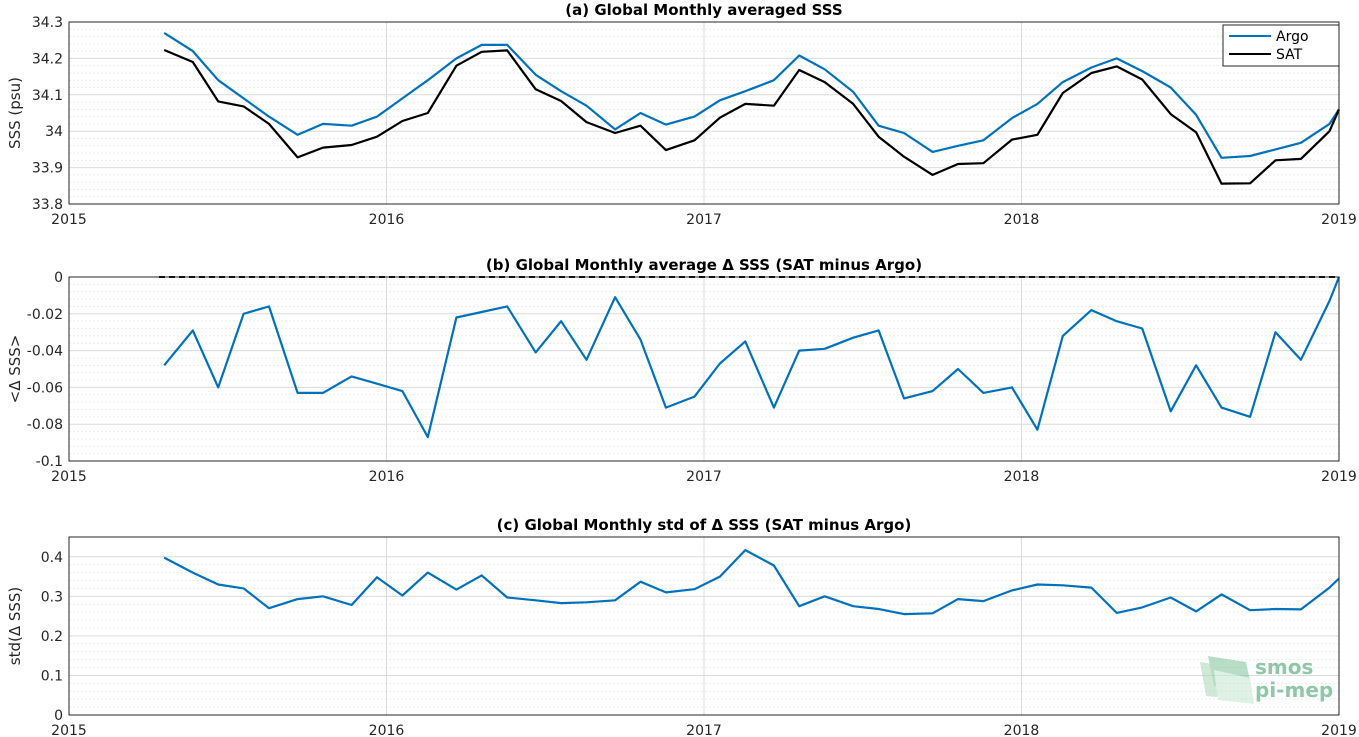  Describe the element at coordinates (47, 169) in the screenshot. I see `y-tick-label: 33.9` at that location.